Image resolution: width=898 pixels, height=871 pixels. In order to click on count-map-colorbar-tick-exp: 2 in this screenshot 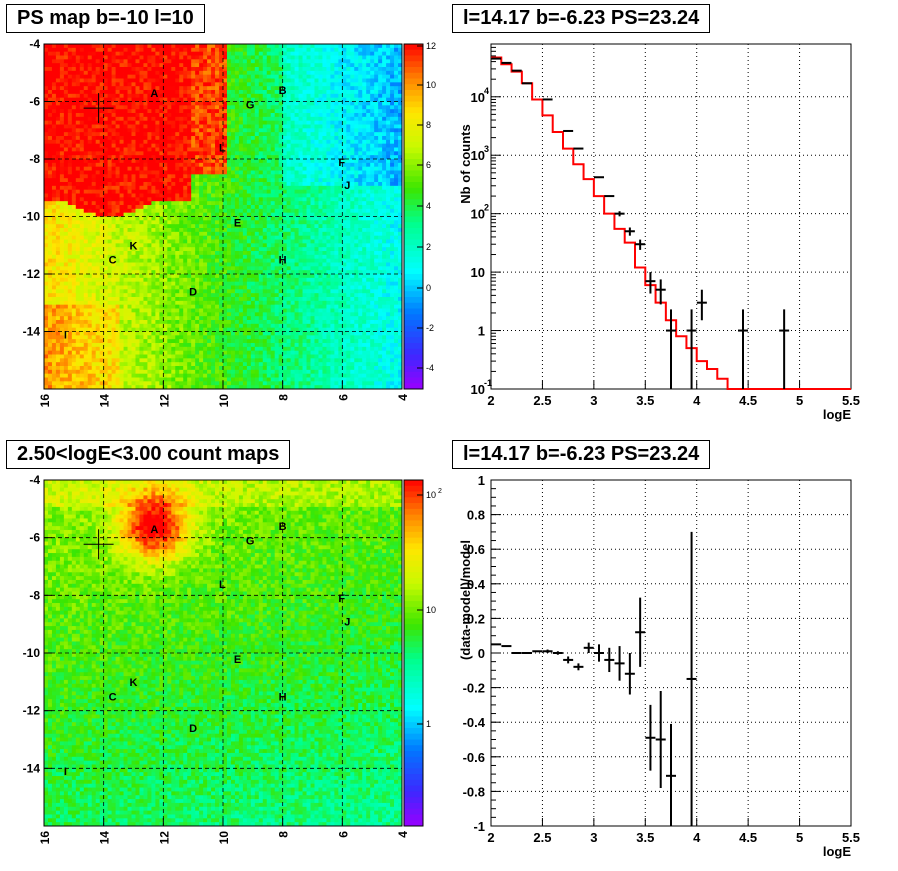, I will do `click(440, 491)`.